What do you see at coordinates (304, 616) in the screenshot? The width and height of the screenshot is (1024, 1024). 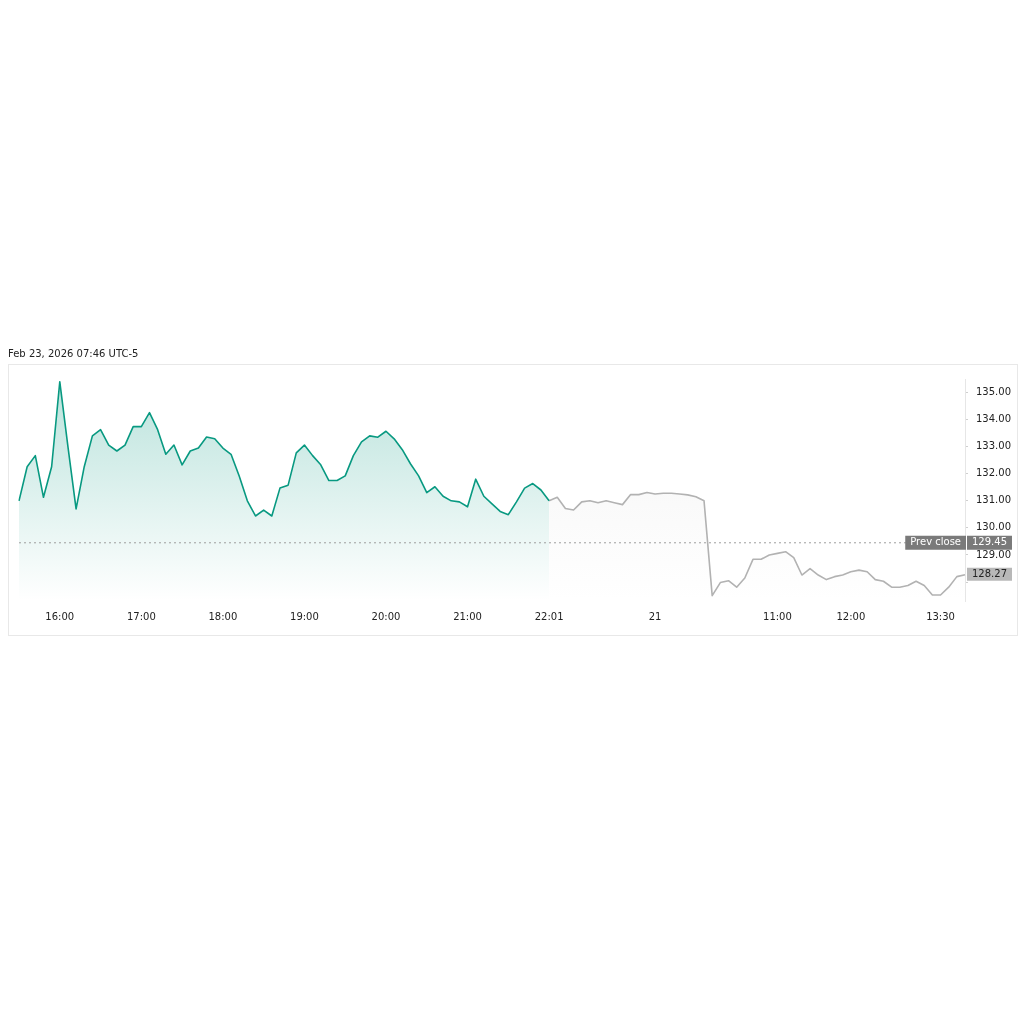 I see `x-tick-label: 19:00` at bounding box center [304, 616].